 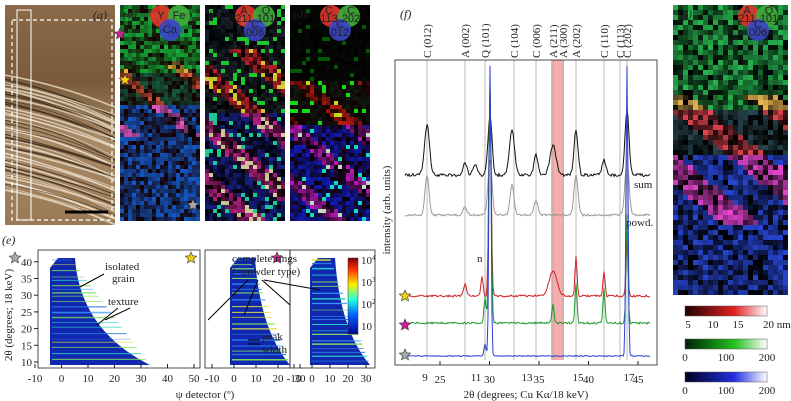 I want to click on legend-sub: 006, so click(x=758, y=33).